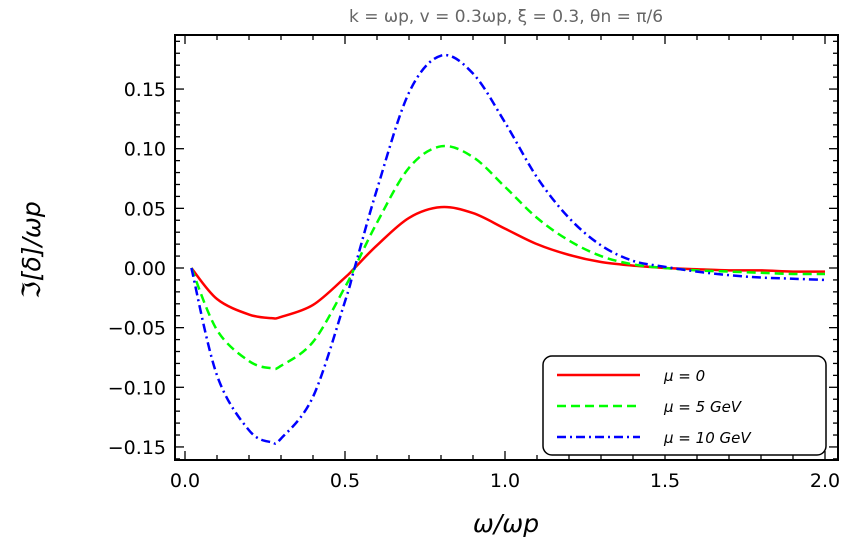  Describe the element at coordinates (145, 150) in the screenshot. I see `y-tick-label: 0.10` at that location.